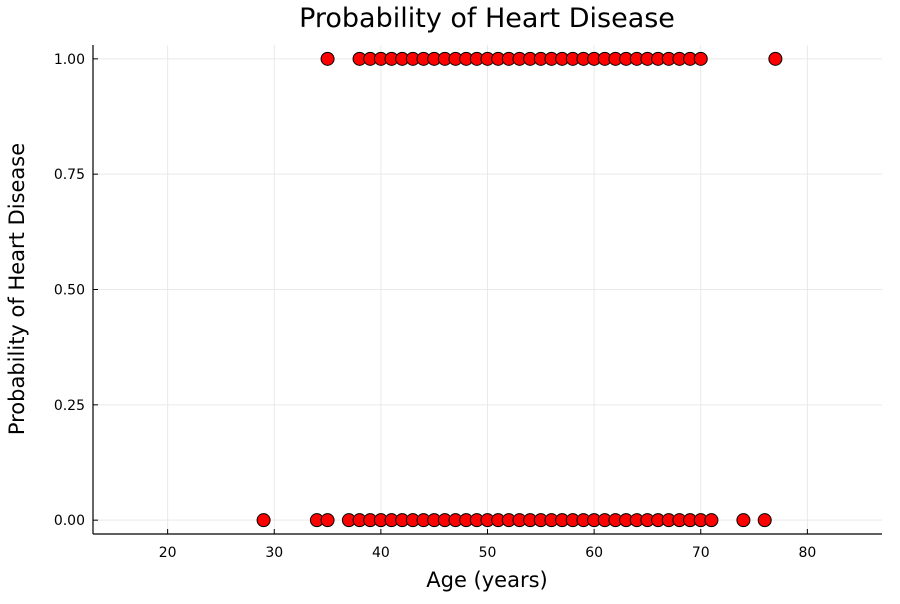  What do you see at coordinates (381, 553) in the screenshot?
I see `x-tick-label: 40` at bounding box center [381, 553].